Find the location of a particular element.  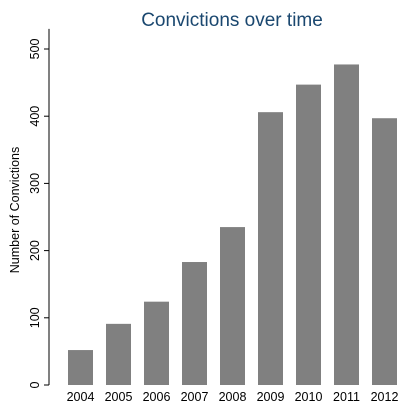

x-tick-label-2009: 2009 is located at coordinates (271, 397).